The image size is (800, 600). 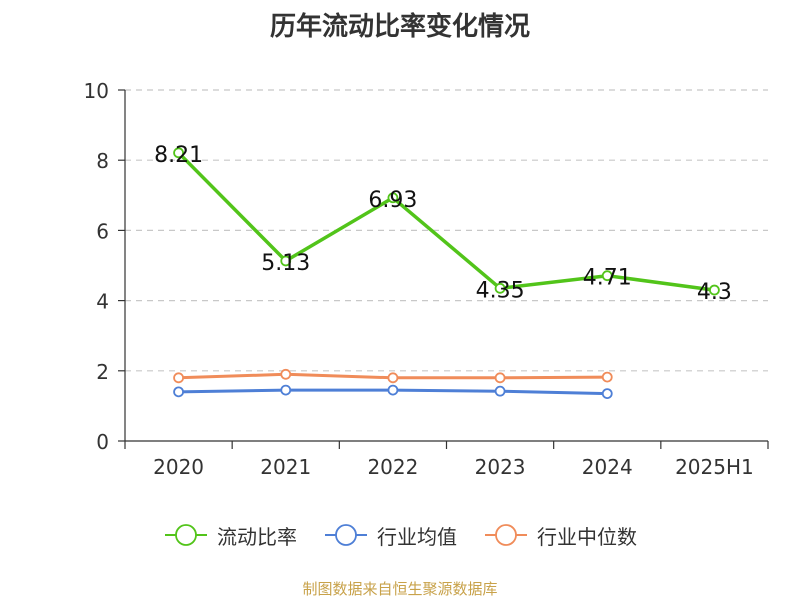 I want to click on x-tick-label: 2020, so click(x=178, y=467).